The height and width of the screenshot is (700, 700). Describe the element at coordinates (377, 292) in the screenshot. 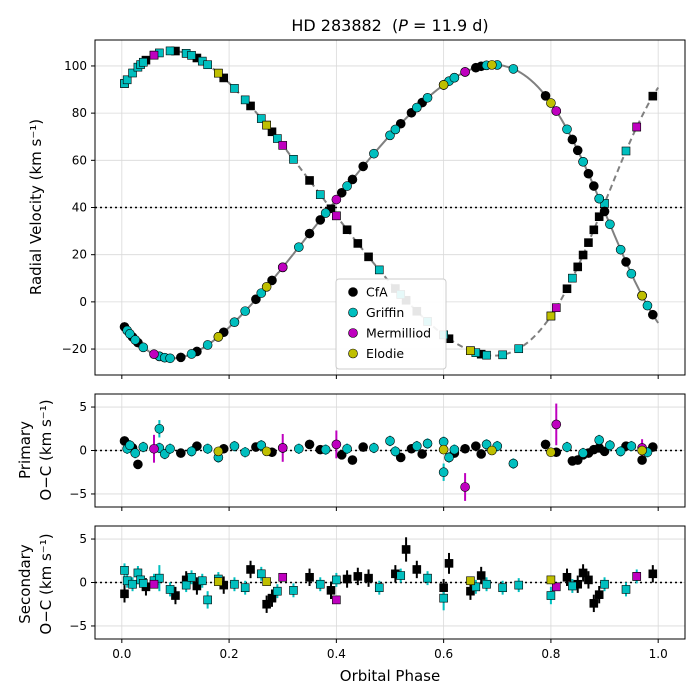

I see `legend-label-cfa: CfA` at that location.